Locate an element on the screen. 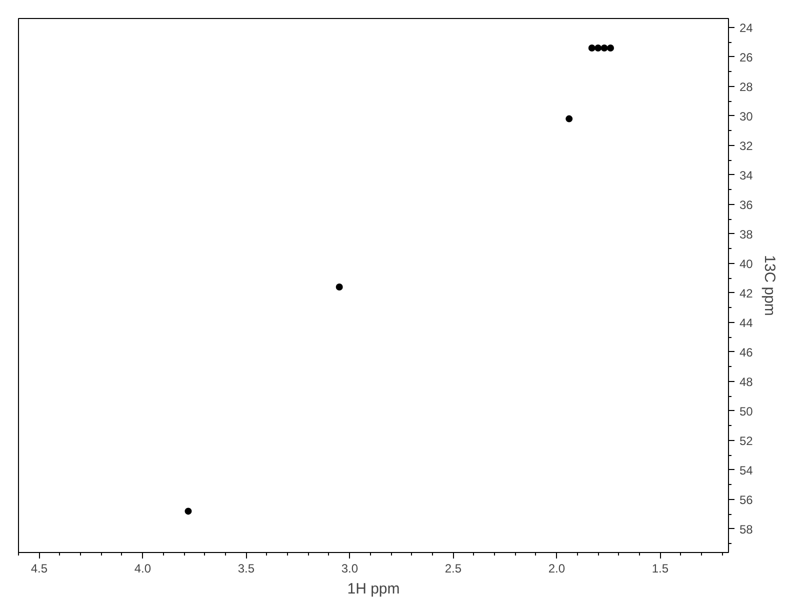  y-tick-label: 40 is located at coordinates (747, 263).